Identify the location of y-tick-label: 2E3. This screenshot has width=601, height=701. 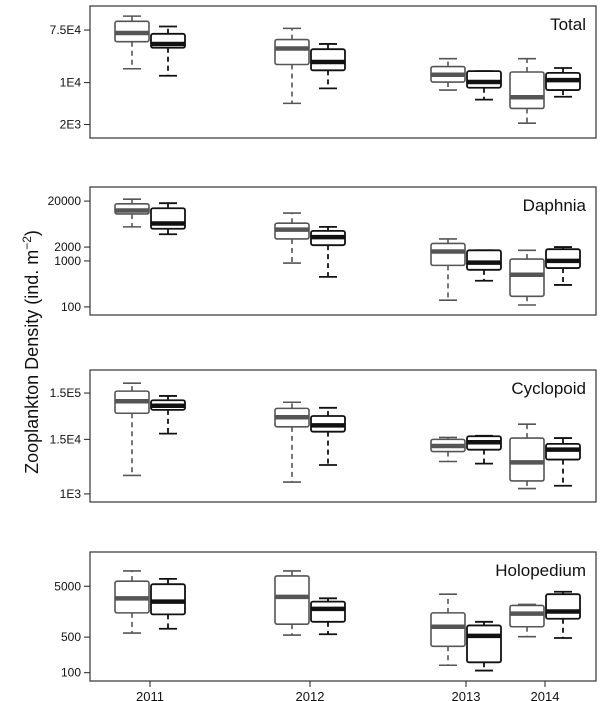
(71, 125).